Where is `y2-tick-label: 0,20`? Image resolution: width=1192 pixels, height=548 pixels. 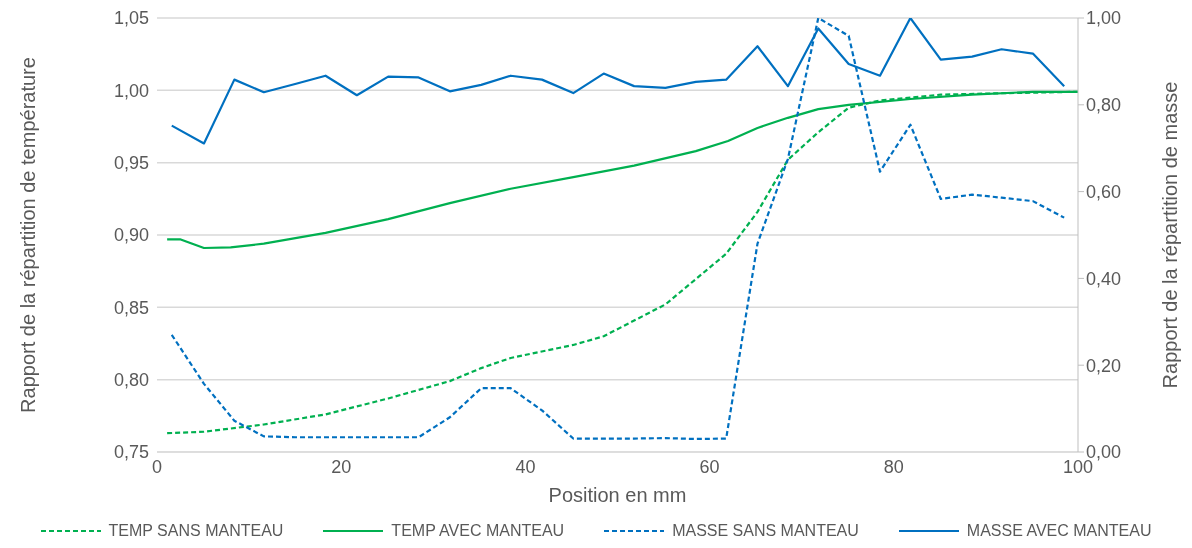
y2-tick-label: 0,20 is located at coordinates (1104, 365).